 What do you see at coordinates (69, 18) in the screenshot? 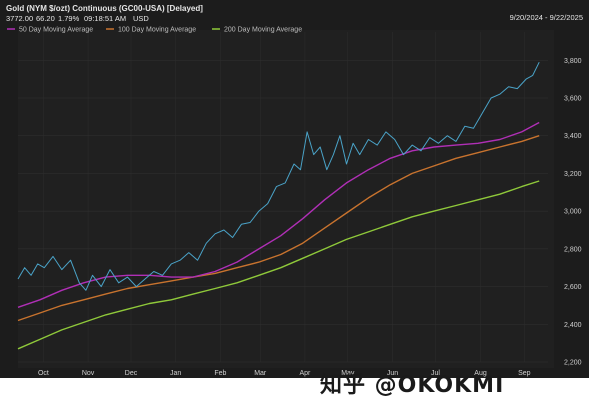
I see `quote-change-pct: 1.79%` at bounding box center [69, 18].